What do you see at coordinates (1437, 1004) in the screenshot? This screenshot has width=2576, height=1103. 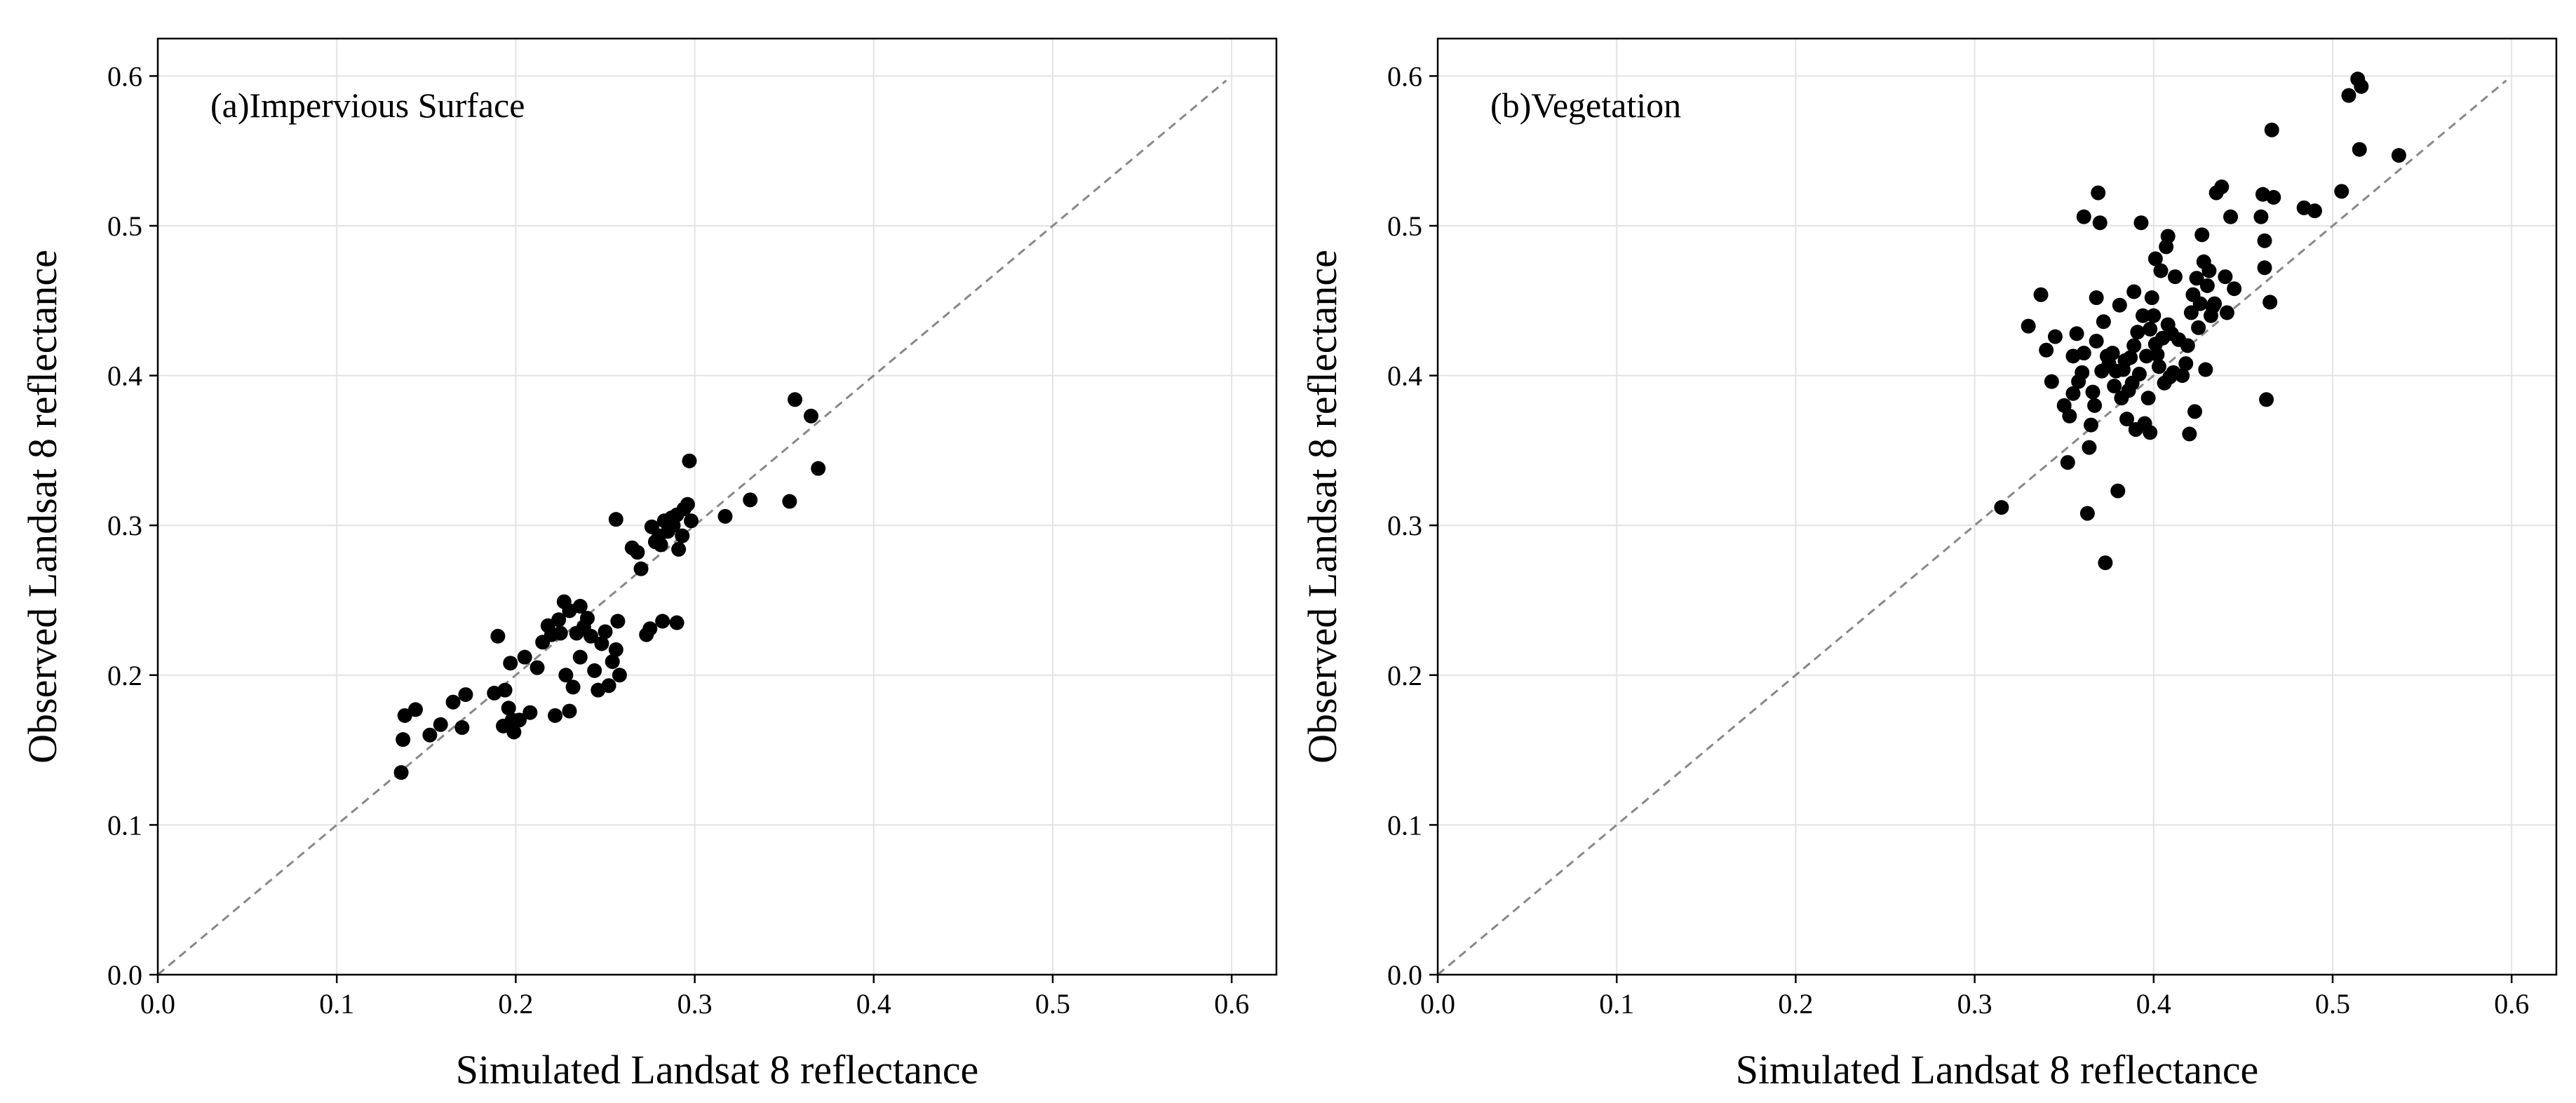 I see `x-tick-label: 0.0` at bounding box center [1437, 1004].